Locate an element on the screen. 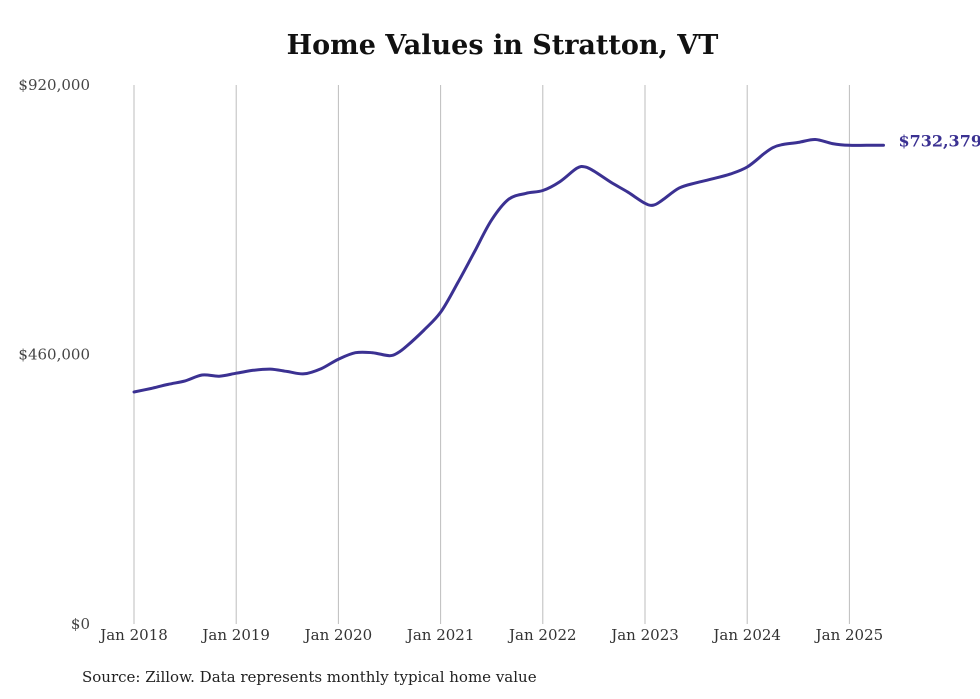  x-tick-label: Jan 2020 is located at coordinates (338, 635).